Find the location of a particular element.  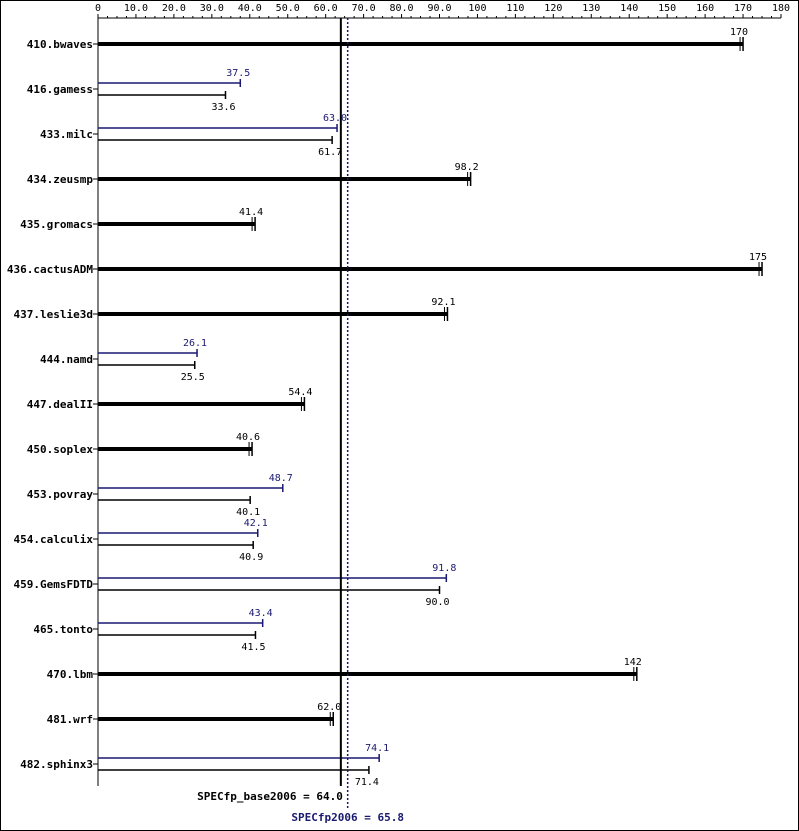

benchmark-label: 447.dealII is located at coordinates (60, 404).